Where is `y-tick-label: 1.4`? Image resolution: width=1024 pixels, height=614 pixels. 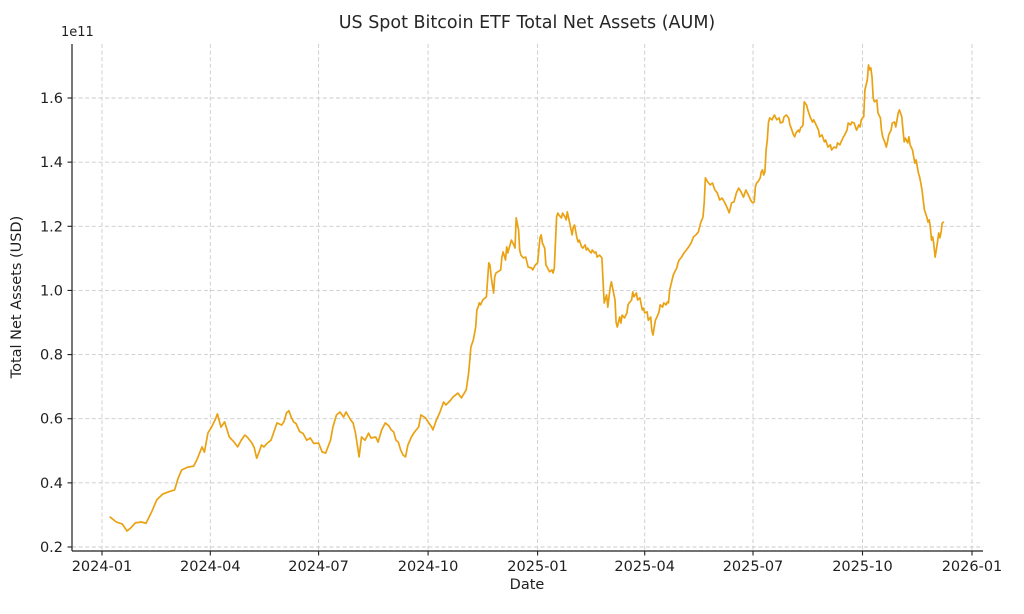 y-tick-label: 1.4 is located at coordinates (51, 163).